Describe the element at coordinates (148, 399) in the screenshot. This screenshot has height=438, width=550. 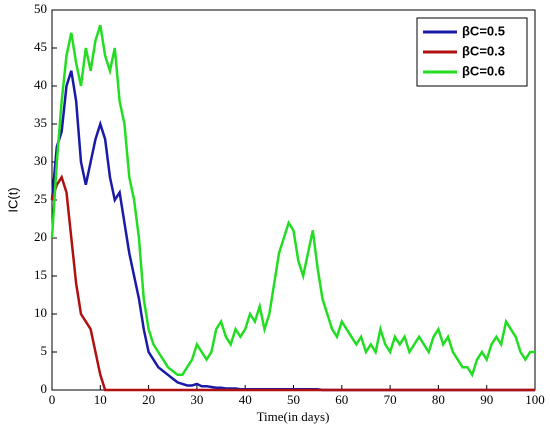
I see `x-tick-label: 20` at that location.